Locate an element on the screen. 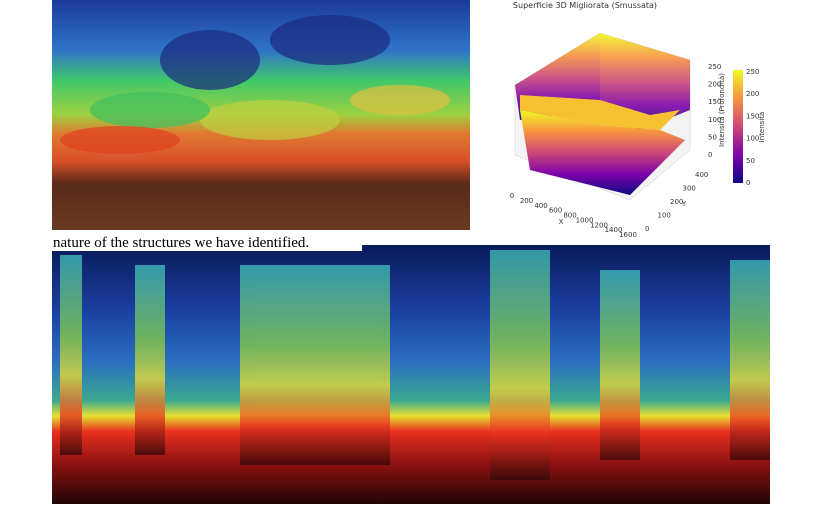 The height and width of the screenshot is (507, 816). y-tick-label: 400 is located at coordinates (701, 175).